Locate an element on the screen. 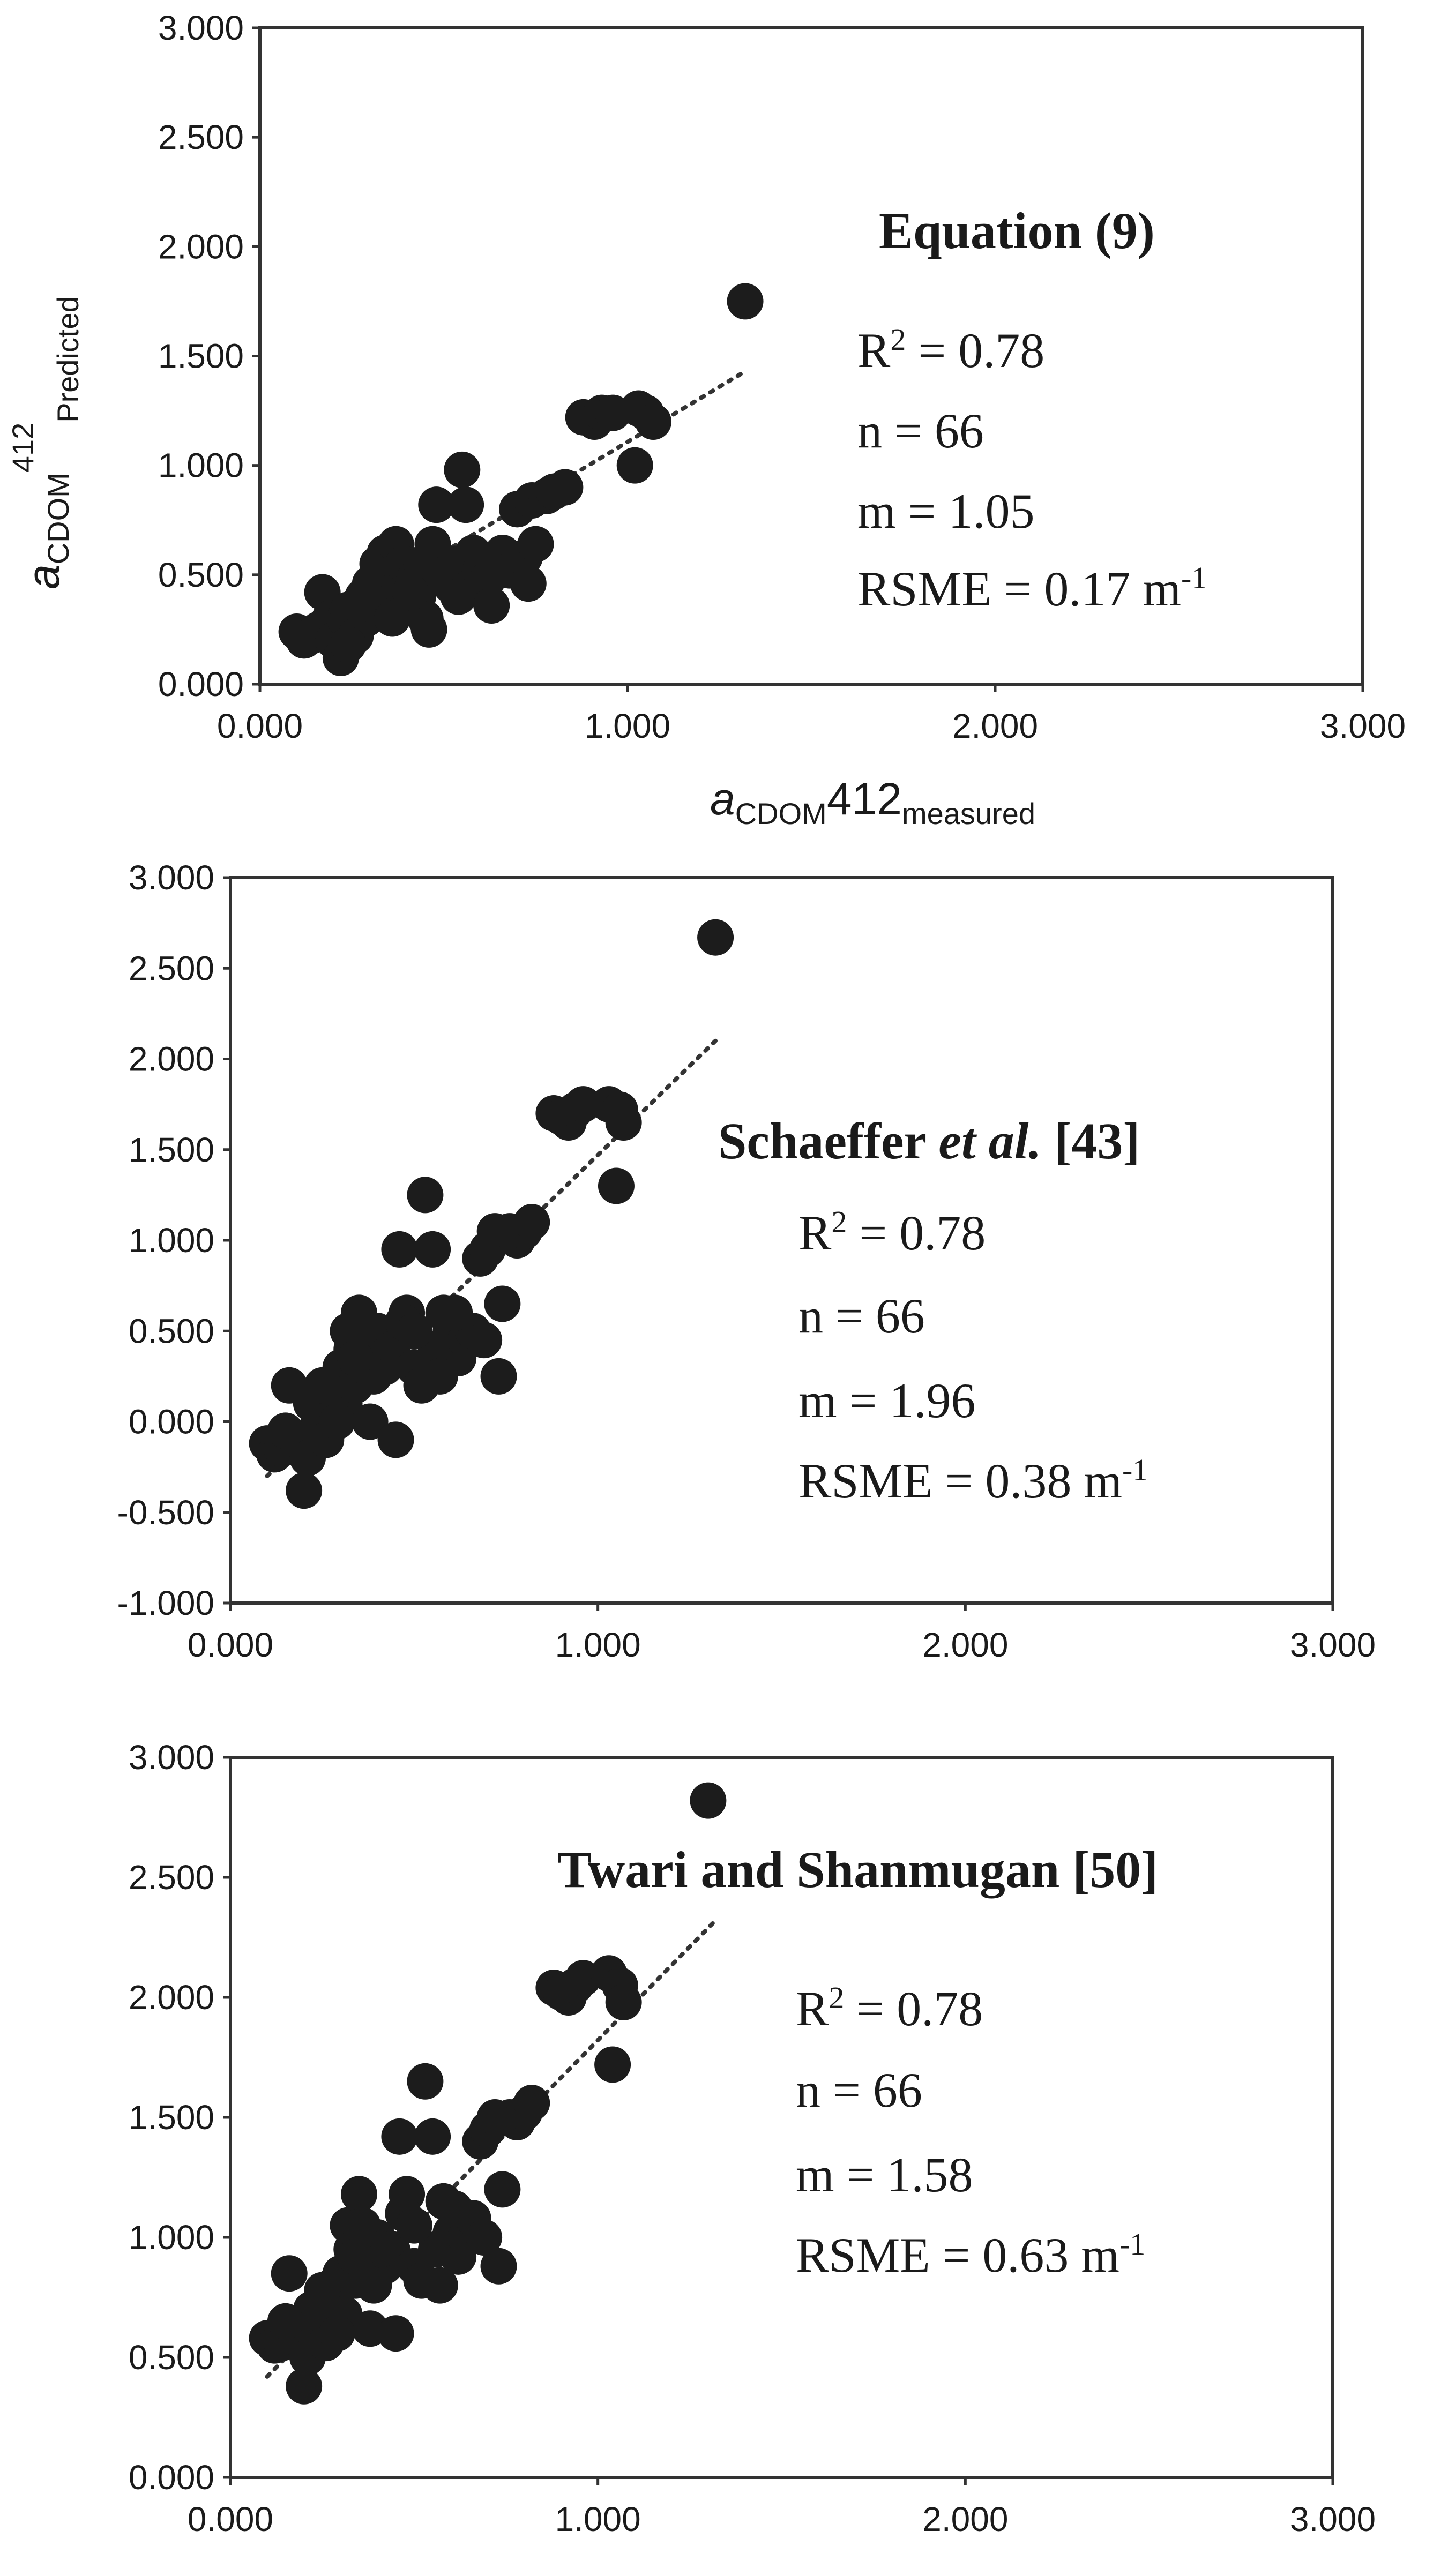 The height and width of the screenshot is (2576, 1448). y-tick-label: -1.000 is located at coordinates (166, 1603).